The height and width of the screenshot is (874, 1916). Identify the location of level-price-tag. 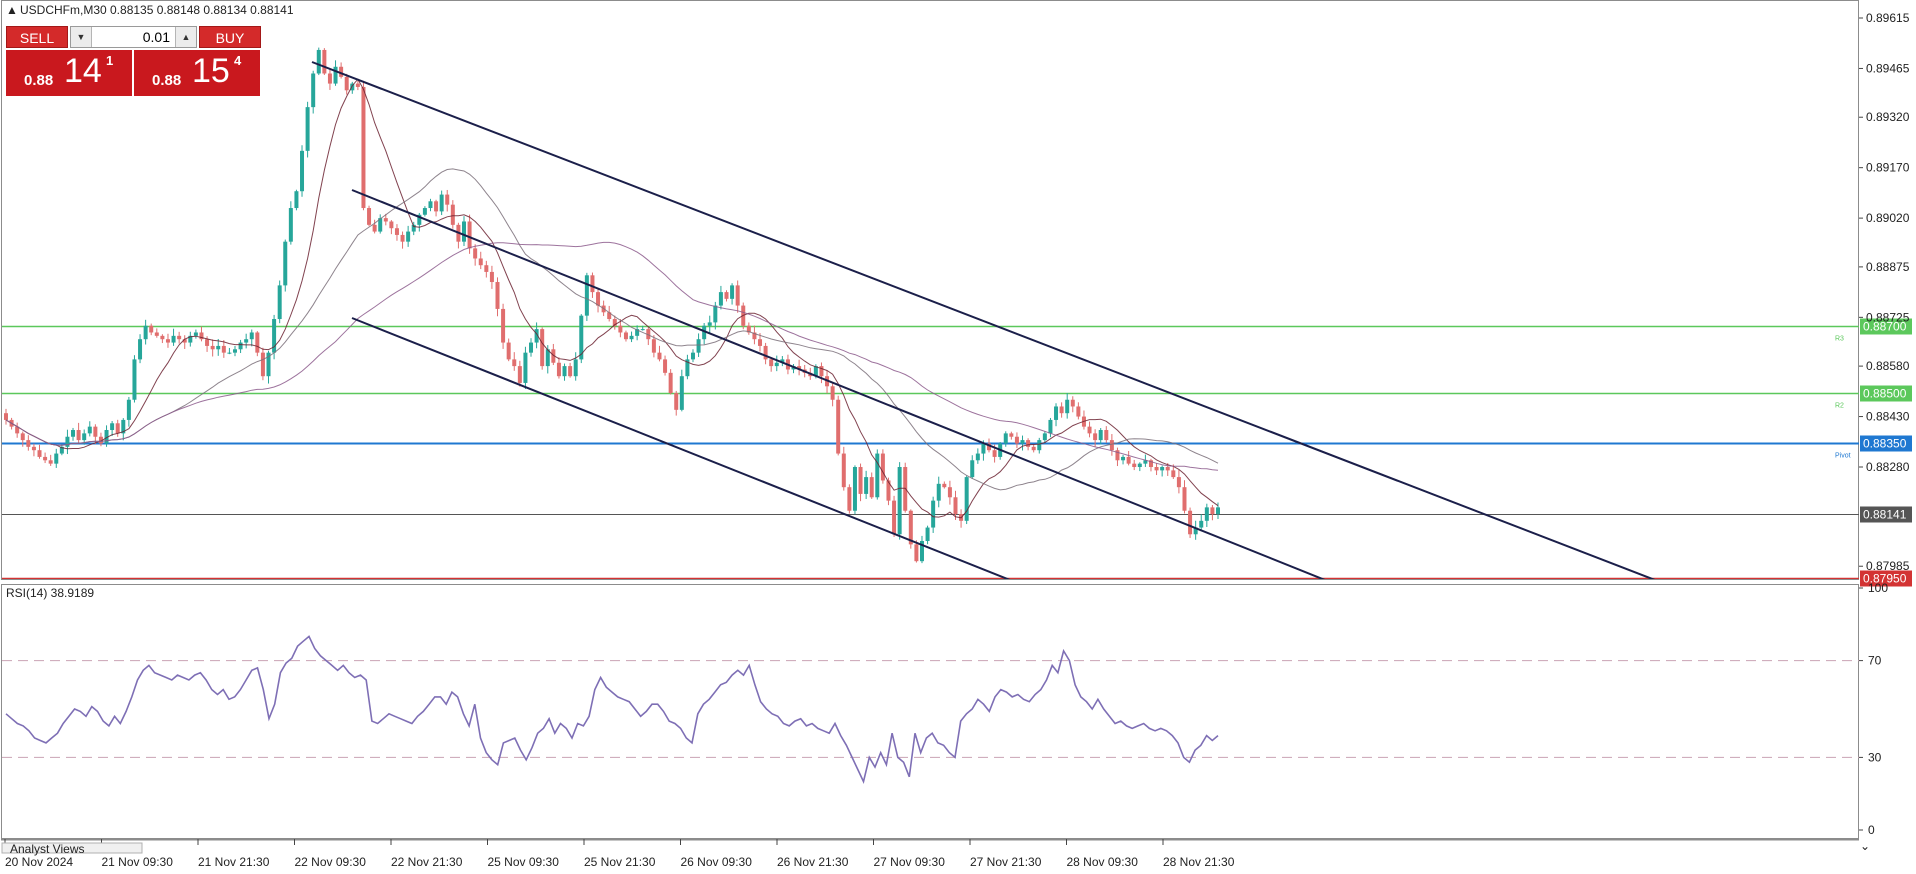
(1886, 578).